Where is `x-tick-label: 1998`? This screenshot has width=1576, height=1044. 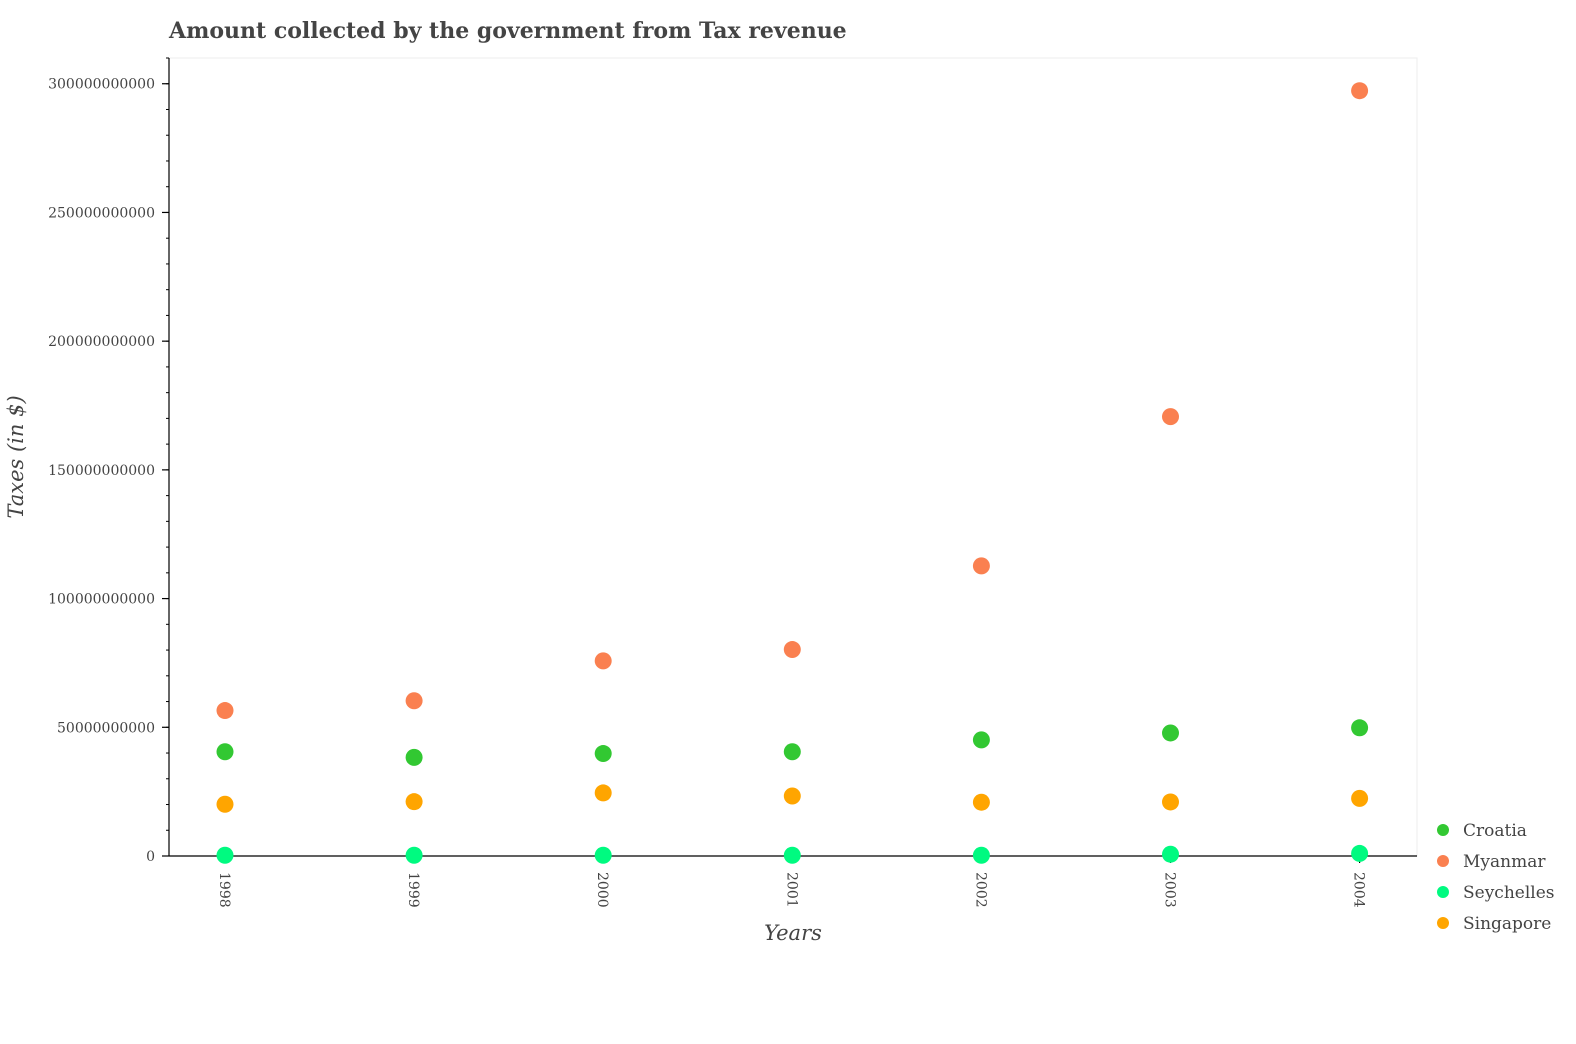 x-tick-label: 1998 is located at coordinates (224, 890).